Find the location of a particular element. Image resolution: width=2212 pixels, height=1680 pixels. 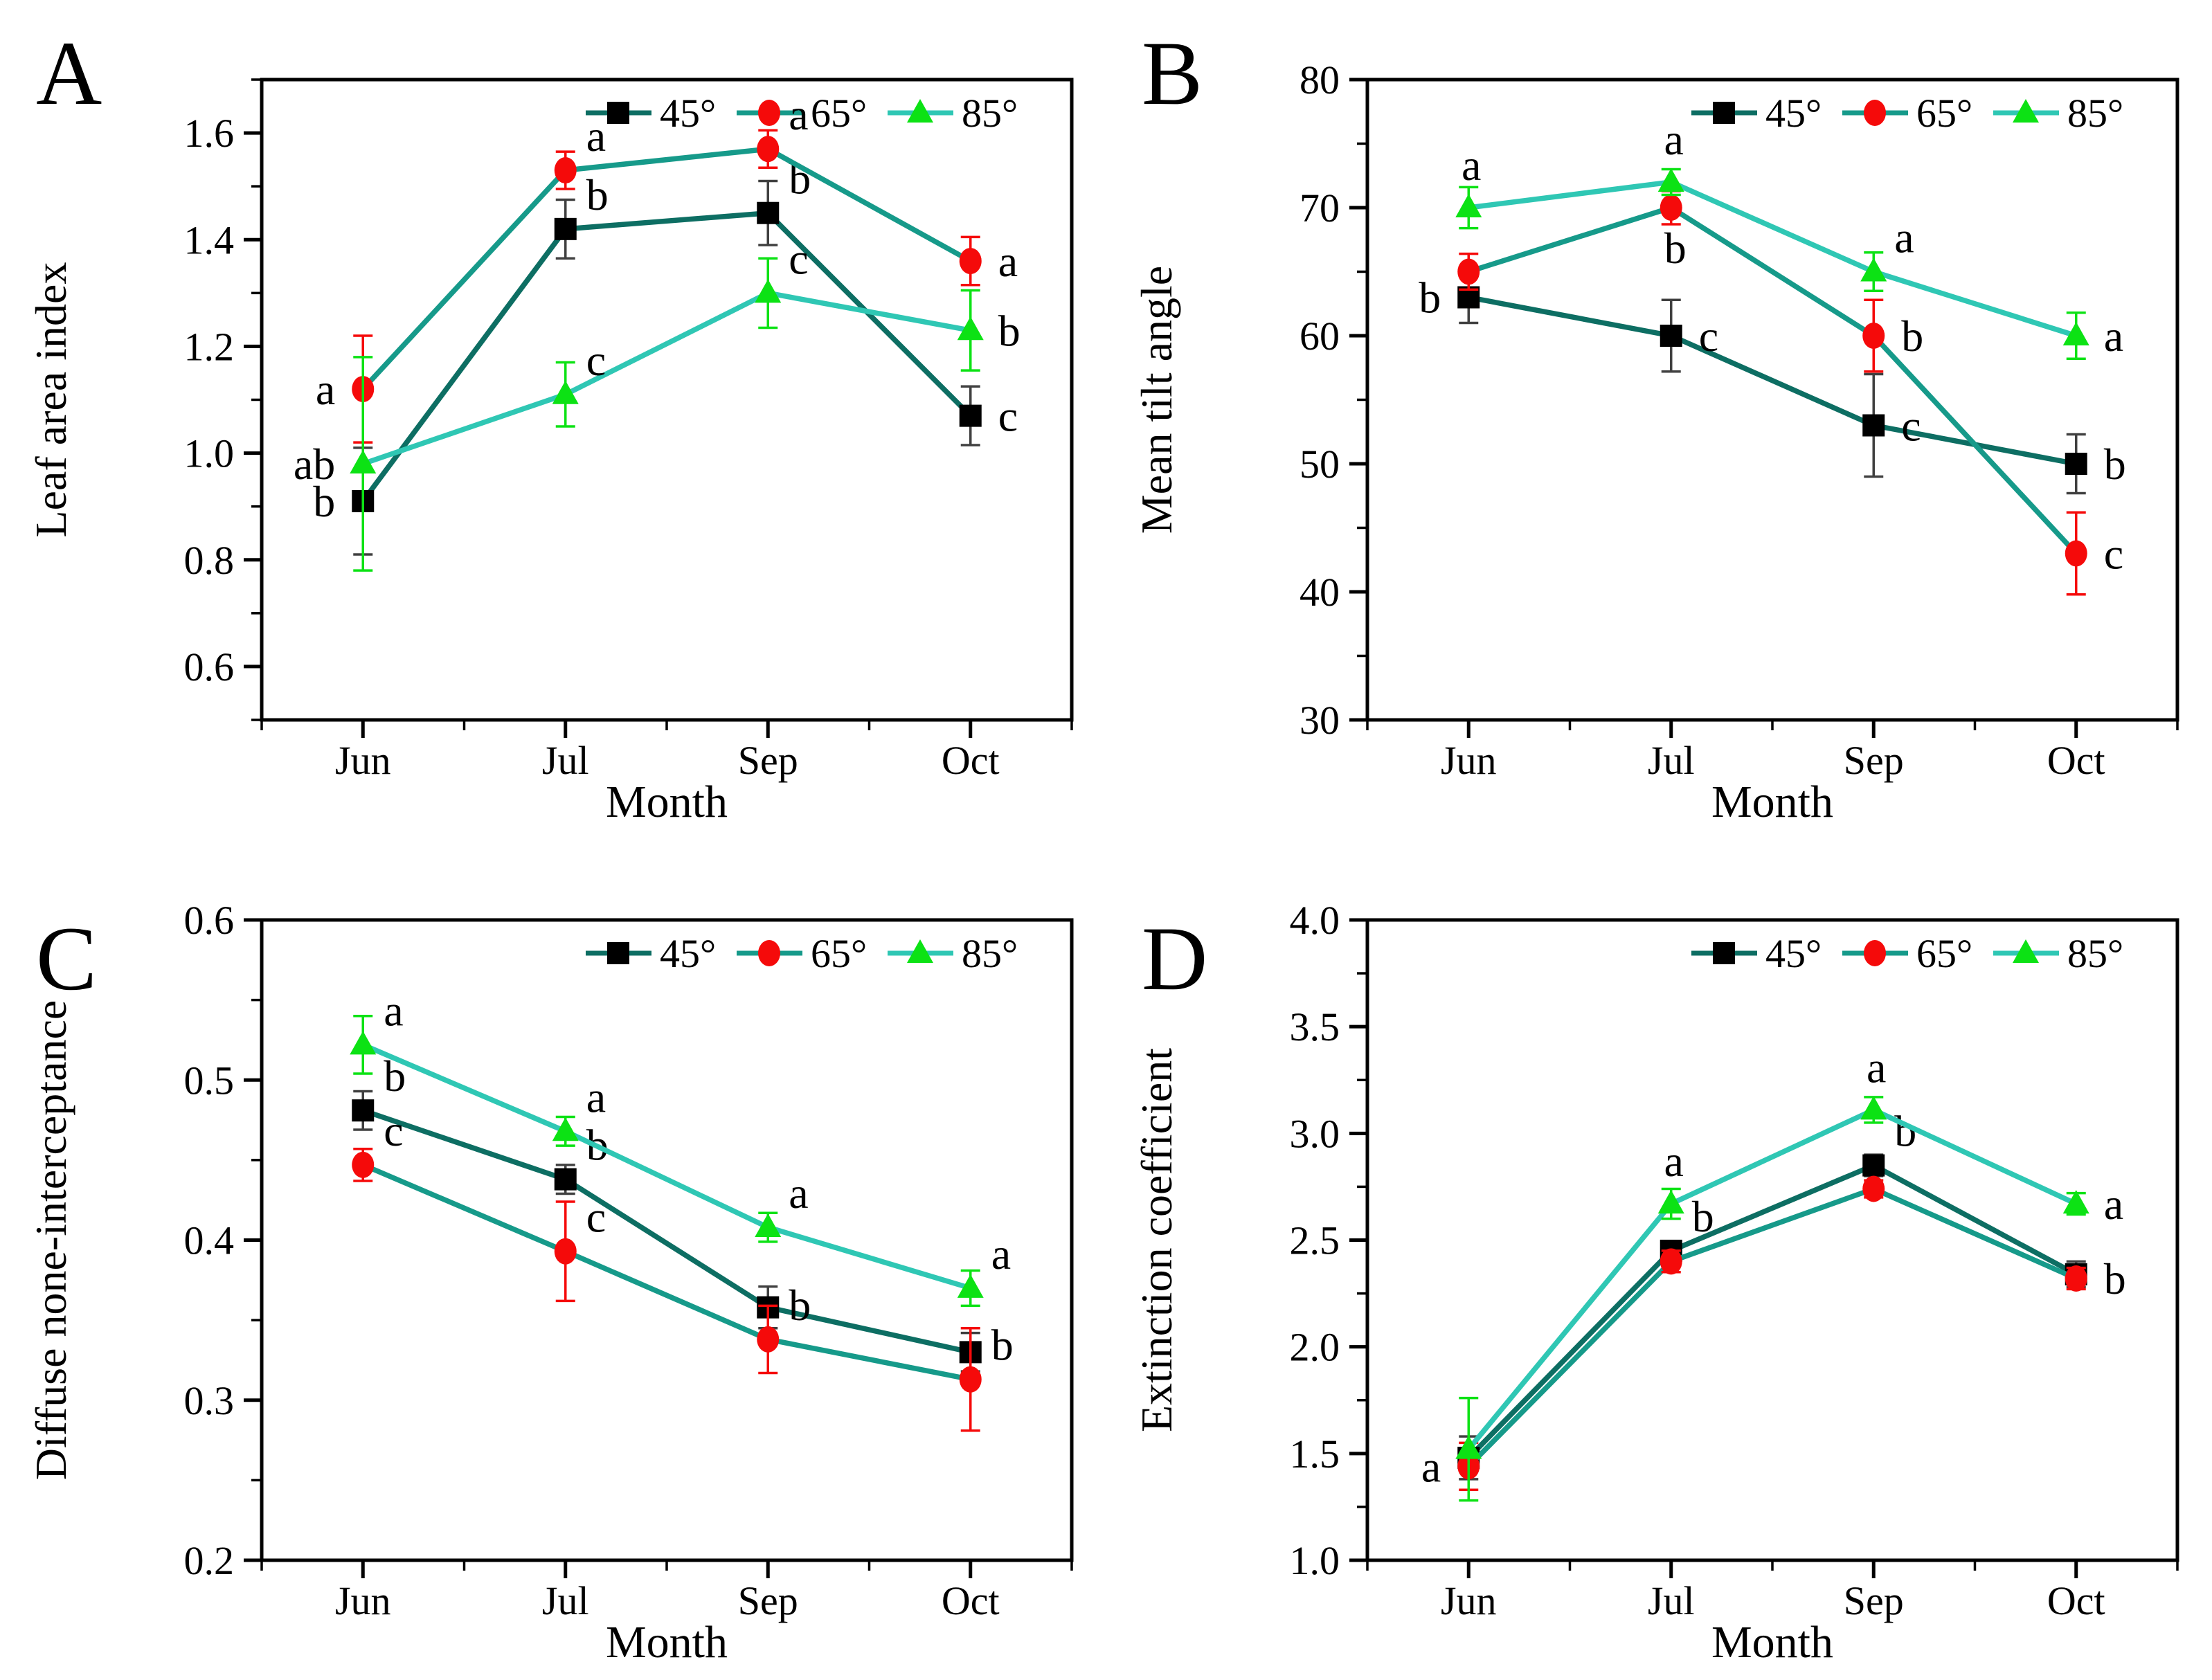

y-tick-label: 0.6 is located at coordinates (209, 921).